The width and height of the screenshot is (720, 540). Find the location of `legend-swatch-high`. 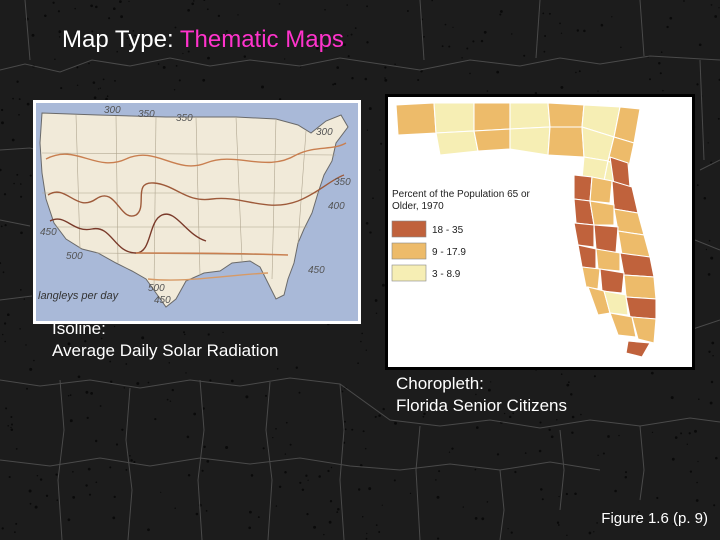

legend-swatch-high is located at coordinates (409, 229).